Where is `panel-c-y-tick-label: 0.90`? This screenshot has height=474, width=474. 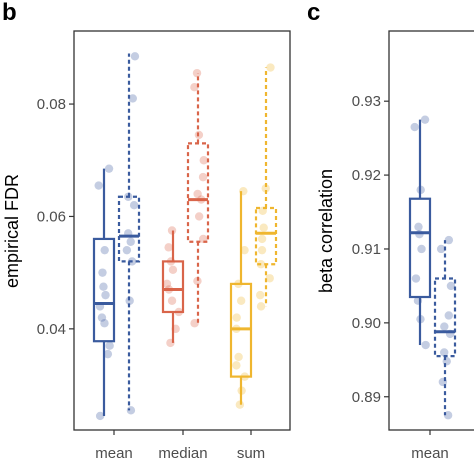
panel-c-y-tick-label: 0.90 is located at coordinates (366, 323).